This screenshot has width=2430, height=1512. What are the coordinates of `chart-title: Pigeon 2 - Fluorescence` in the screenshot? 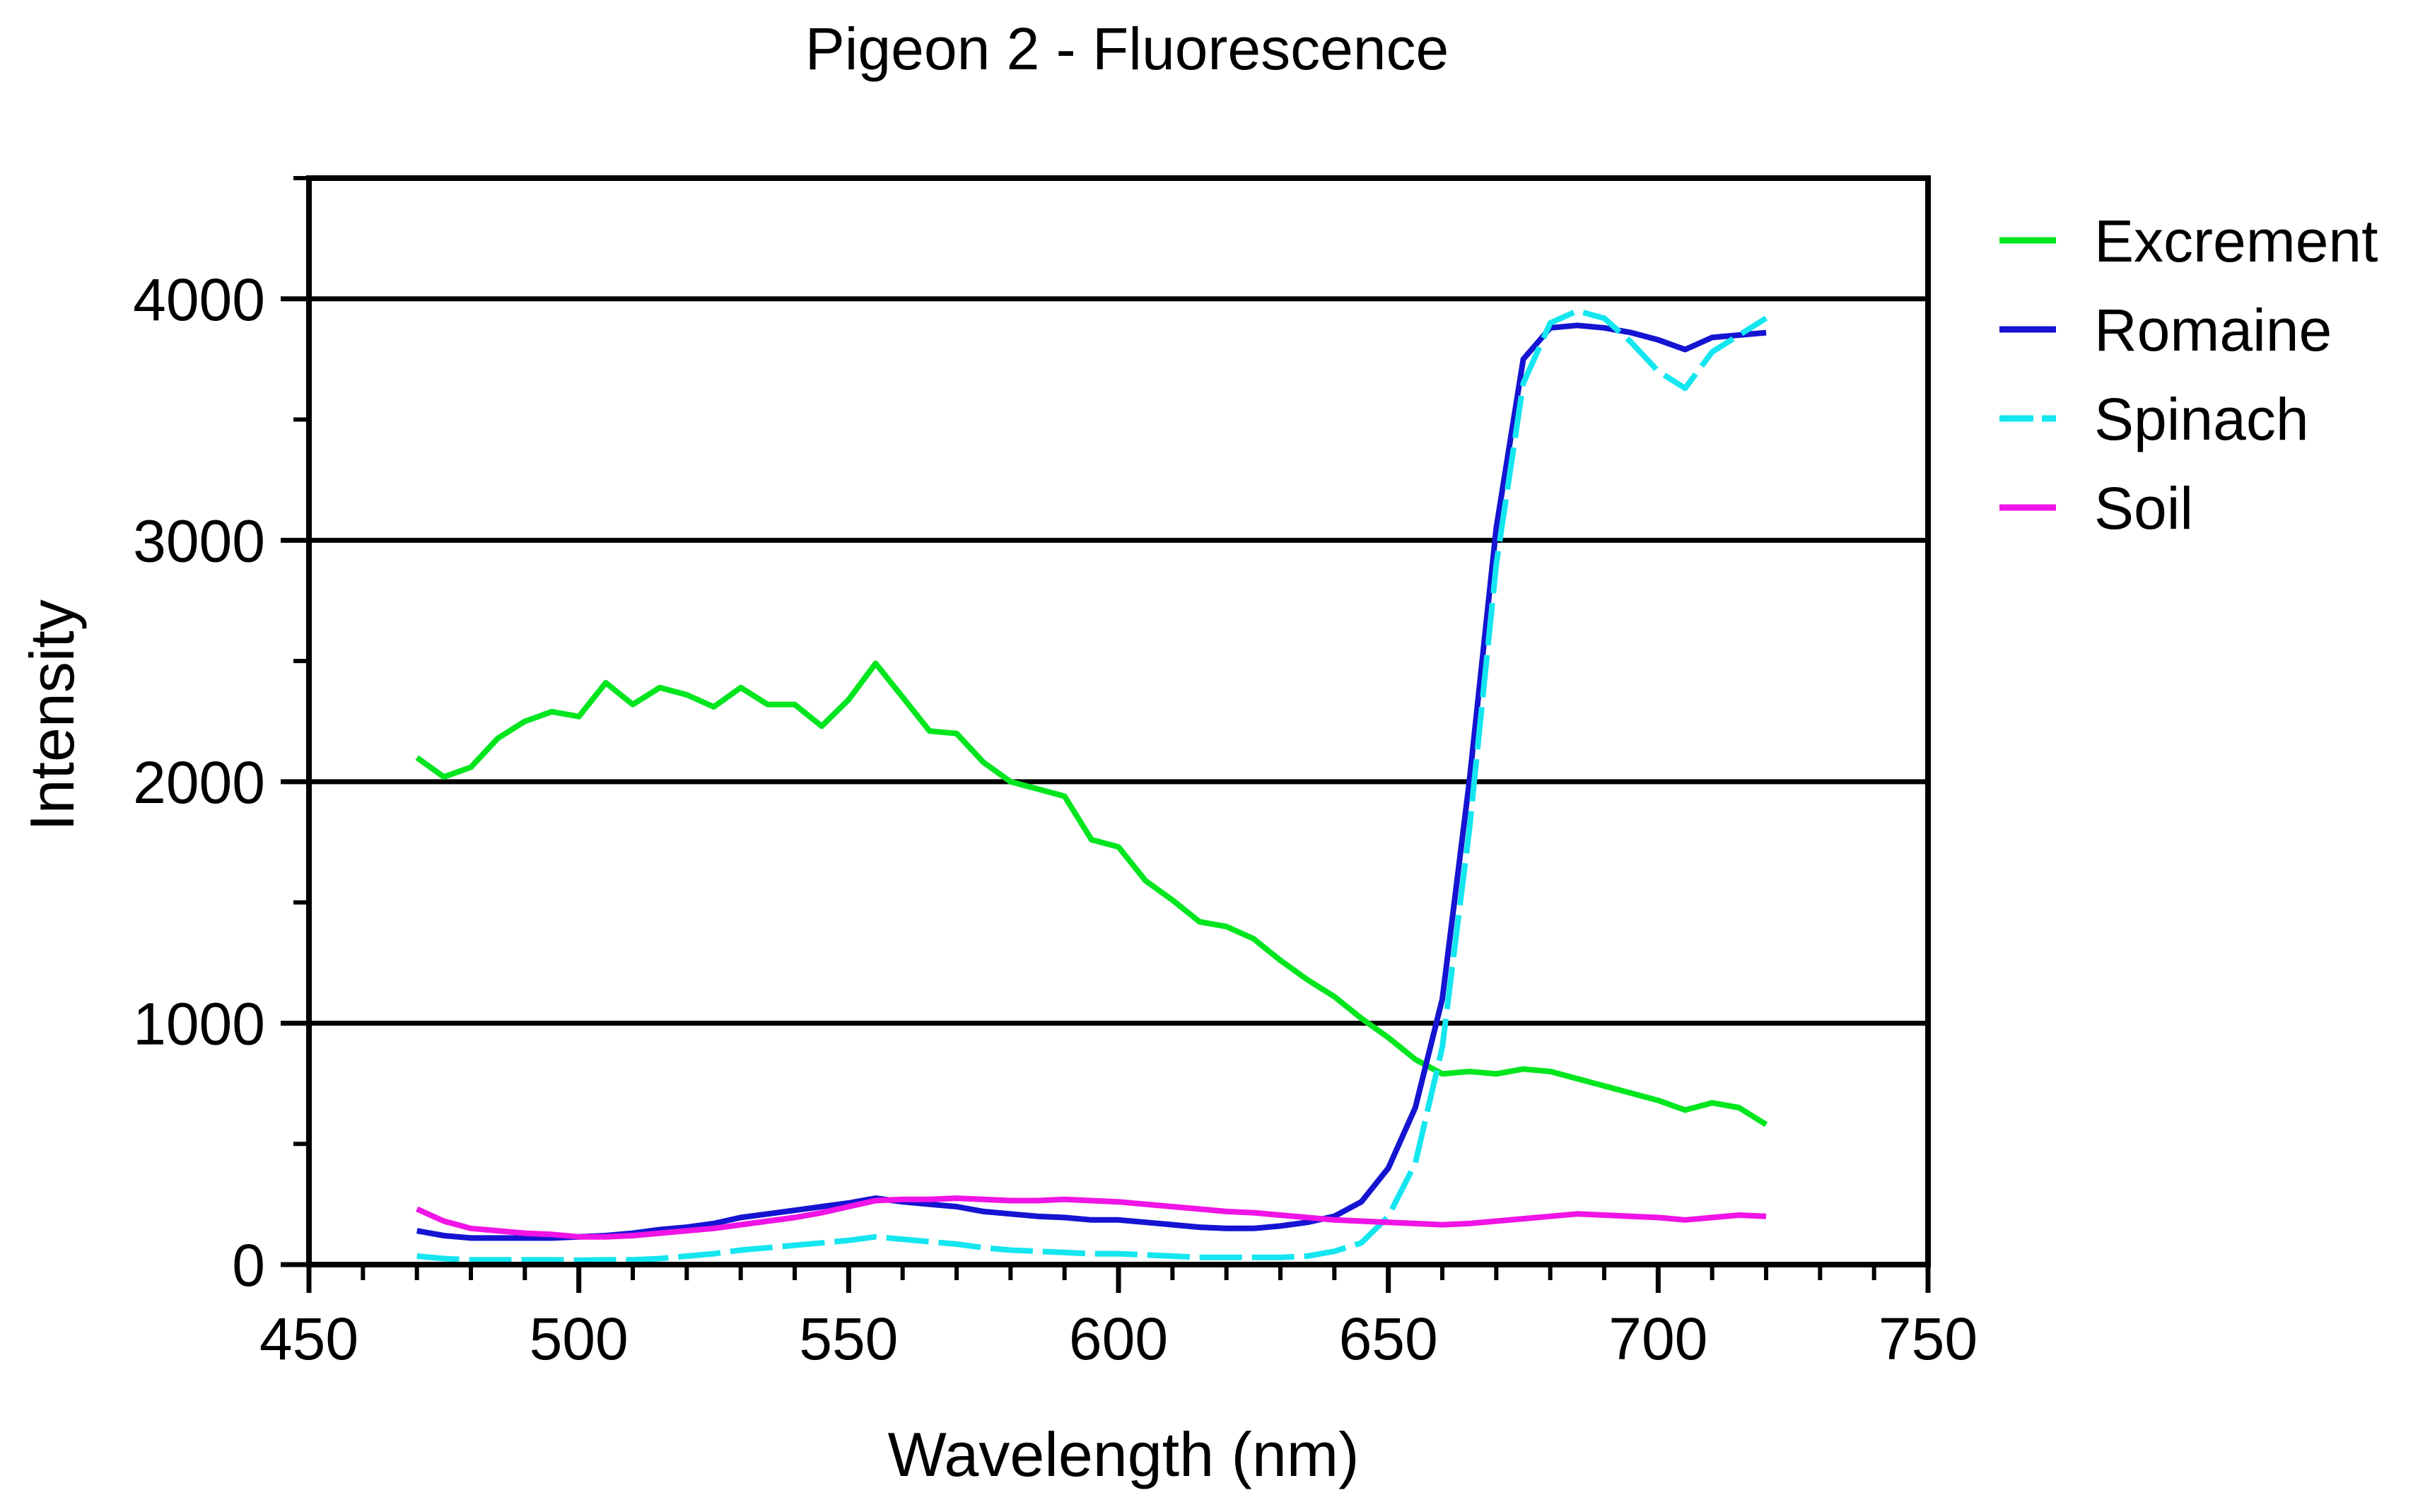 It's located at (1127, 49).